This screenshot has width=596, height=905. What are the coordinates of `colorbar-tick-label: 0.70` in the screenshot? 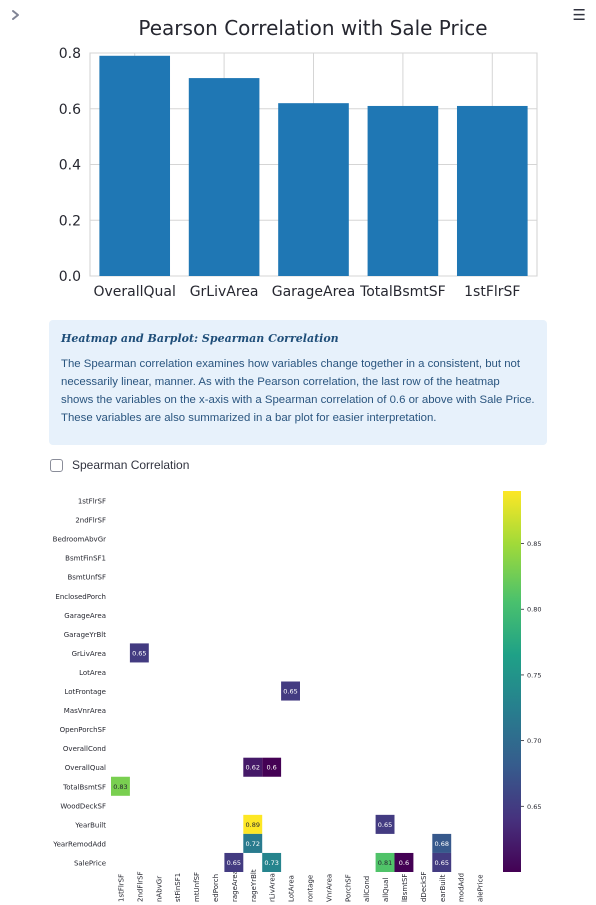 It's located at (534, 741).